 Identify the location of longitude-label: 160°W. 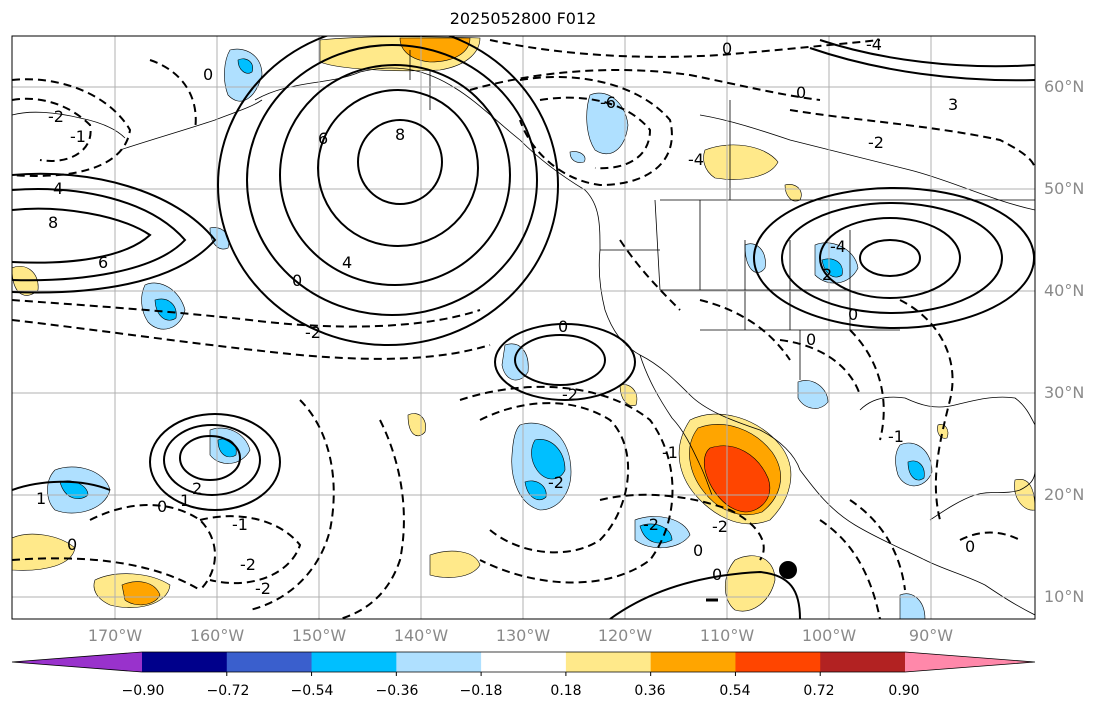
(217, 635).